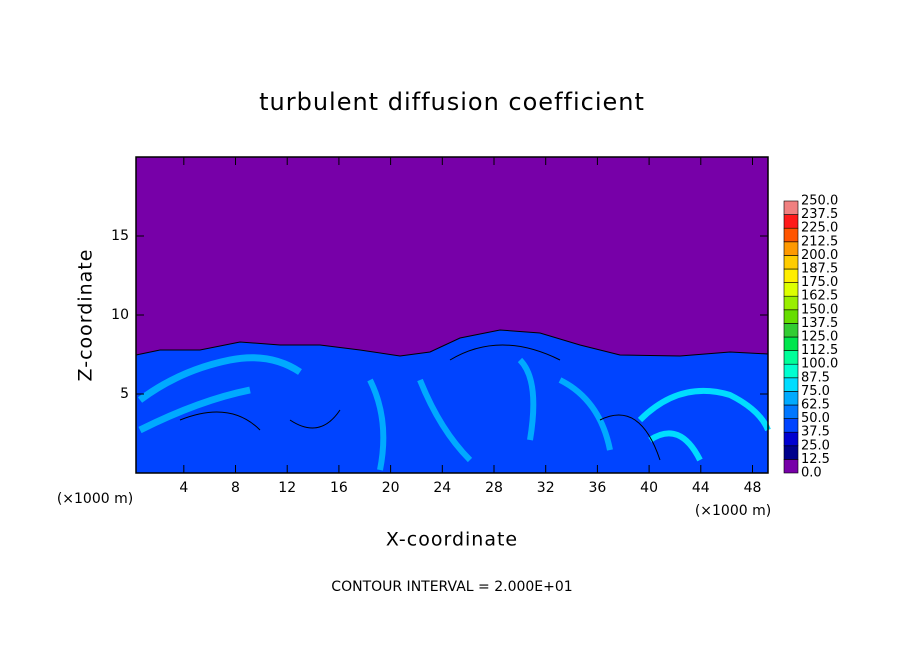  Describe the element at coordinates (819, 350) in the screenshot. I see `colorbar-label: 112.5` at that location.